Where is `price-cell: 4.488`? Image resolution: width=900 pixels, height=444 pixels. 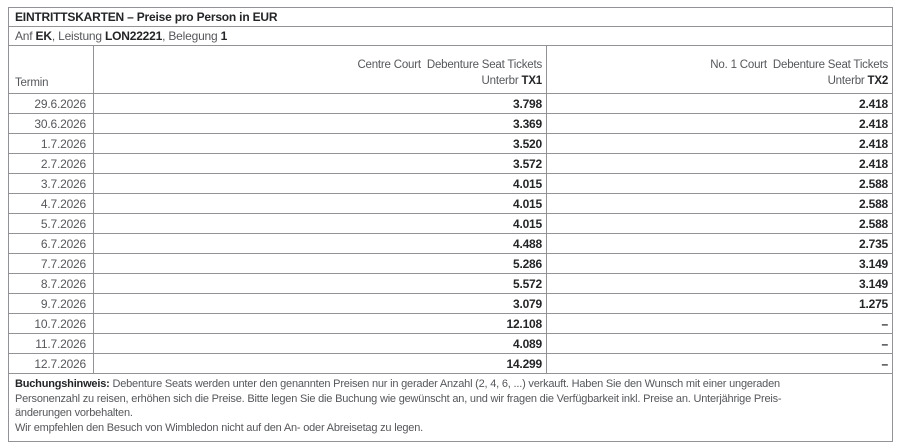 price-cell: 4.488 is located at coordinates (320, 243).